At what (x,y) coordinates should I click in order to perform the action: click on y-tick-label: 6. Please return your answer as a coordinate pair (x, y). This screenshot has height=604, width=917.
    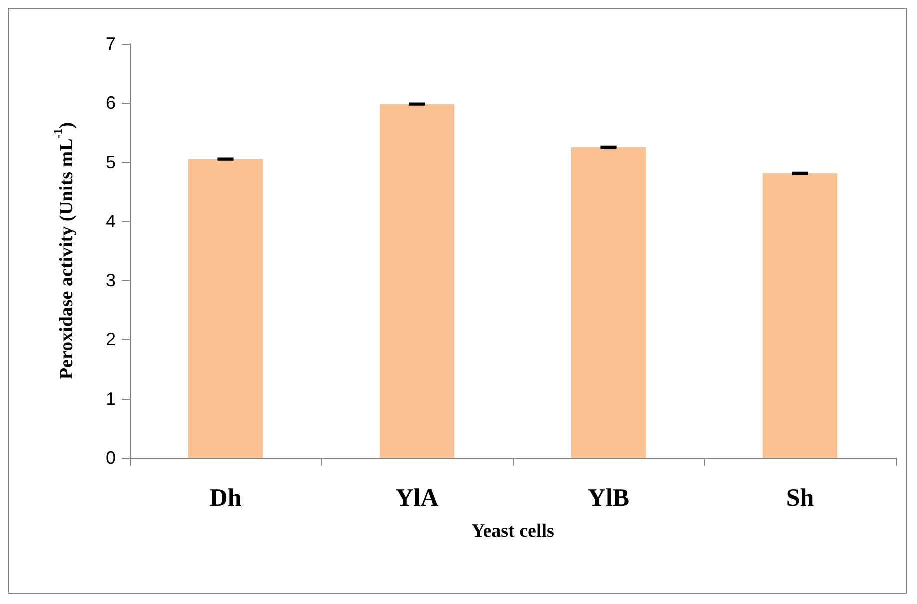
    Looking at the image, I should click on (111, 103).